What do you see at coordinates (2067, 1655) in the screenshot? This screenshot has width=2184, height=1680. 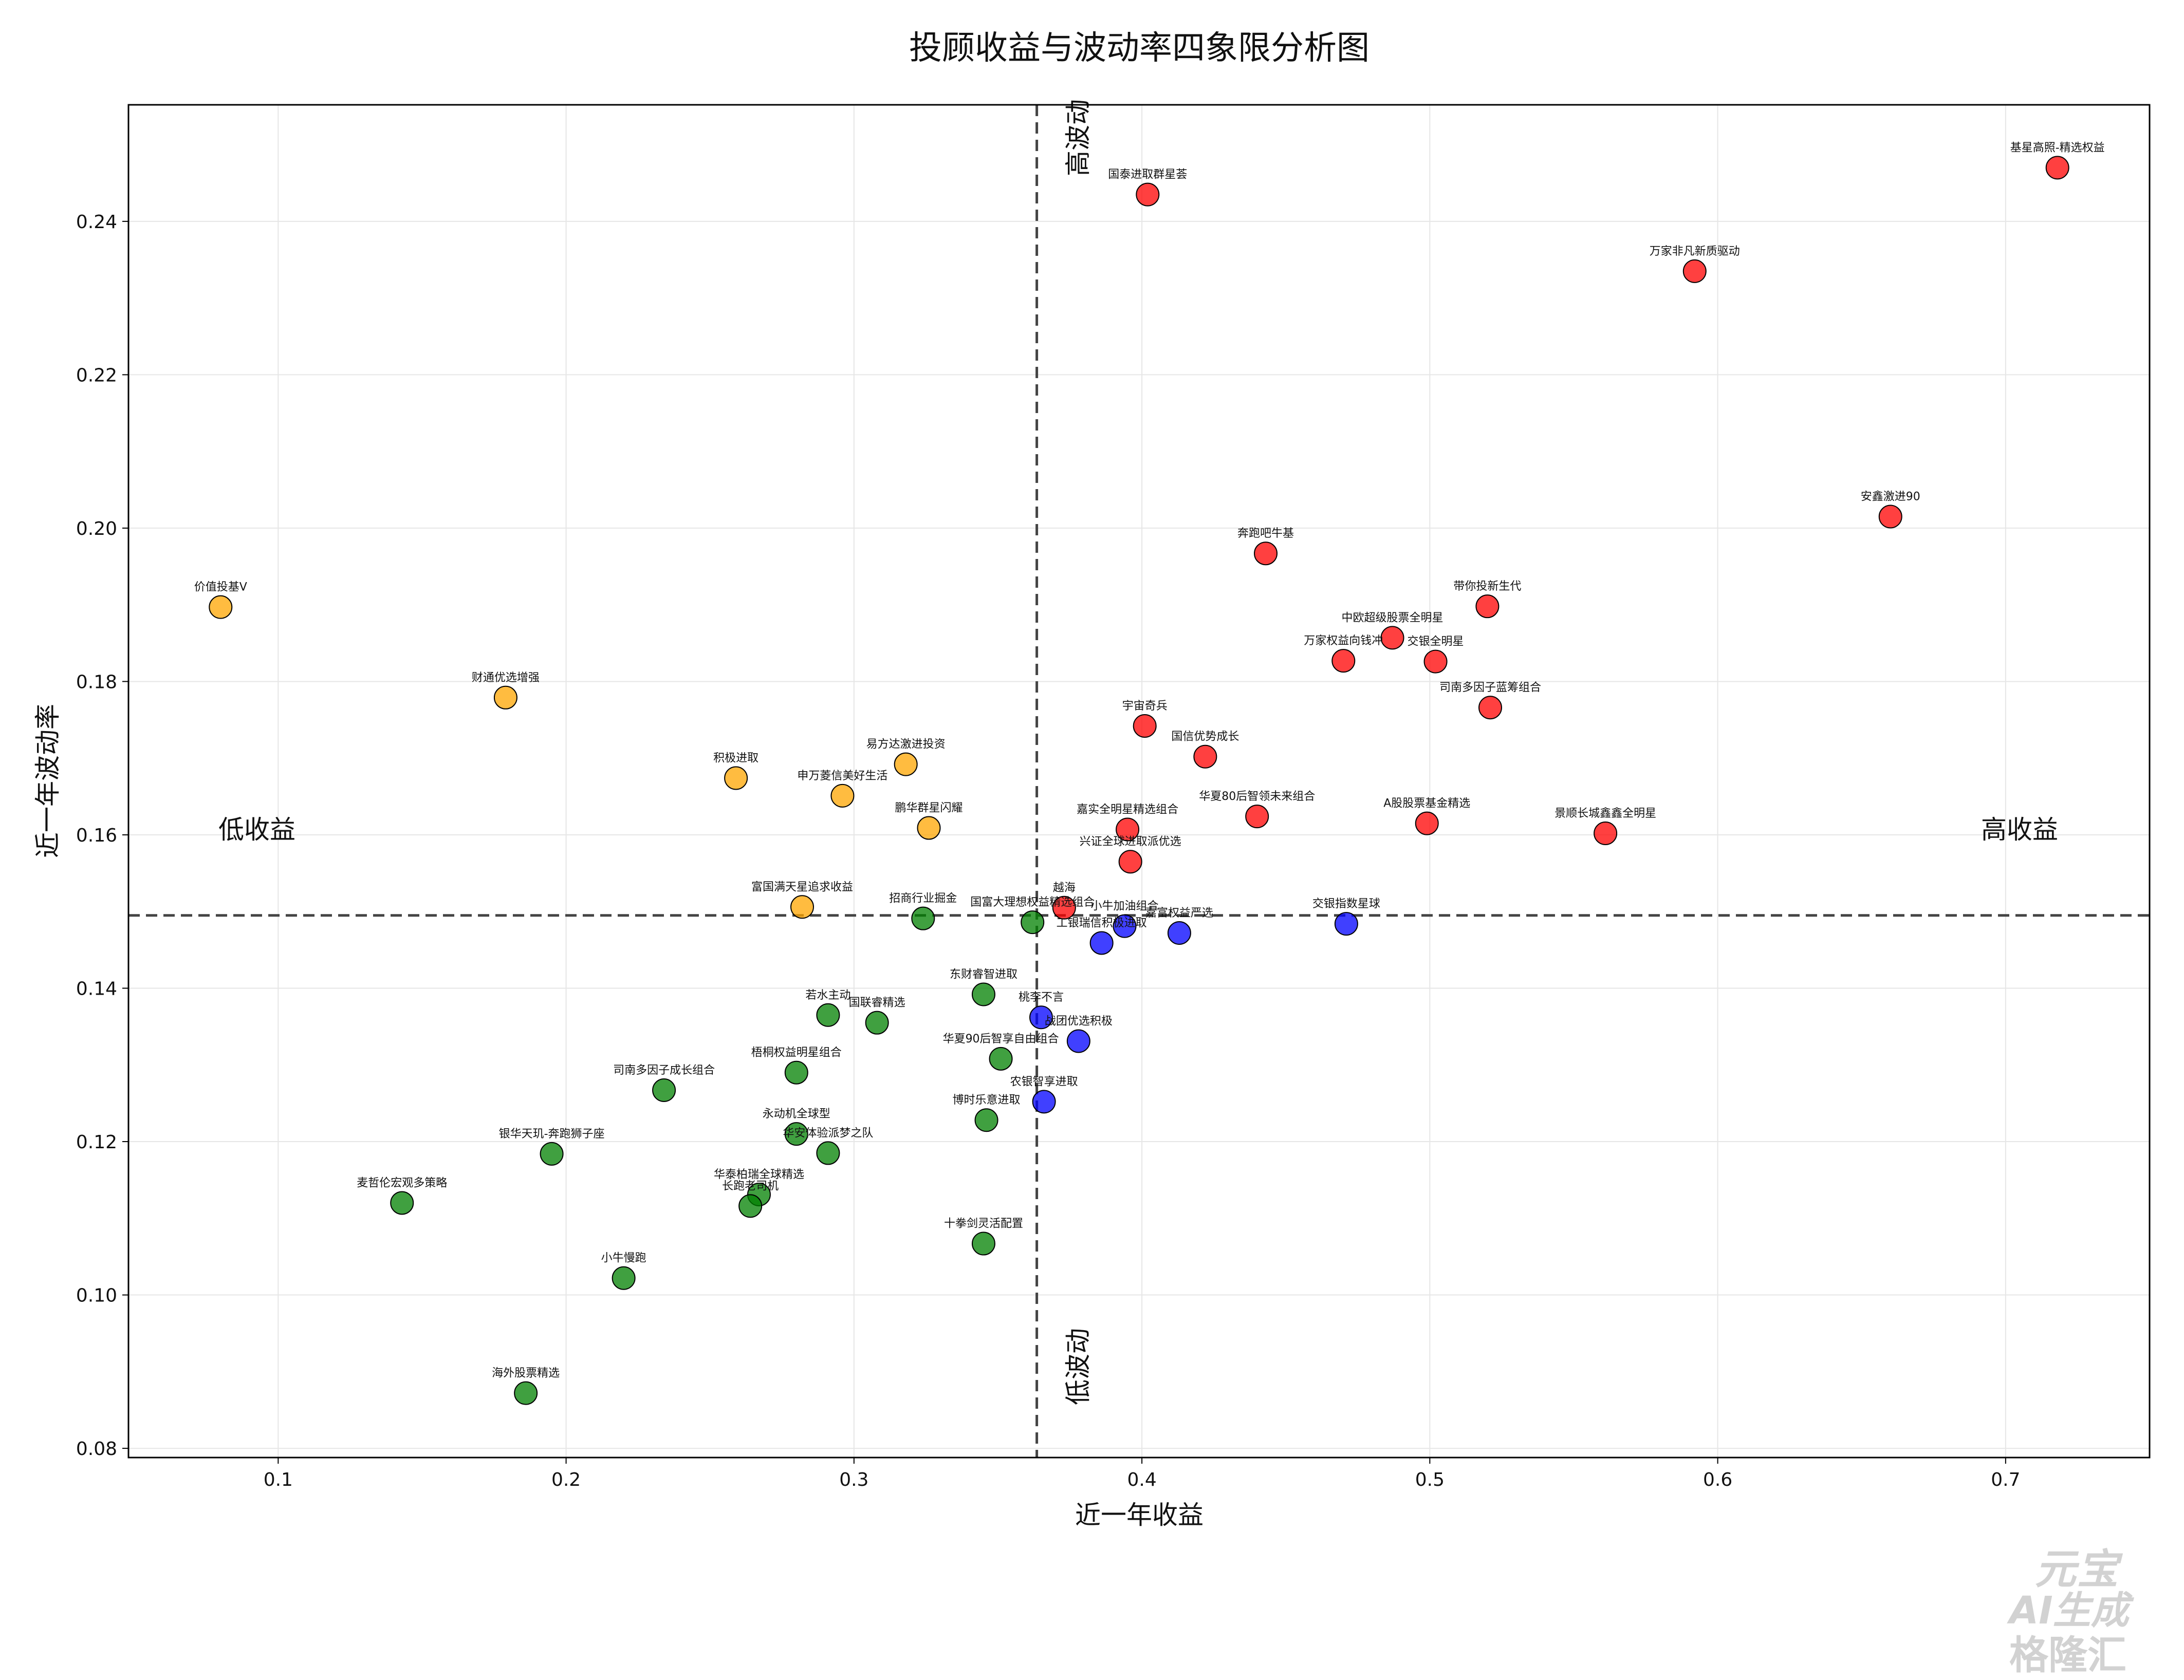 I see `watermark-line3: 格隆汇` at bounding box center [2067, 1655].